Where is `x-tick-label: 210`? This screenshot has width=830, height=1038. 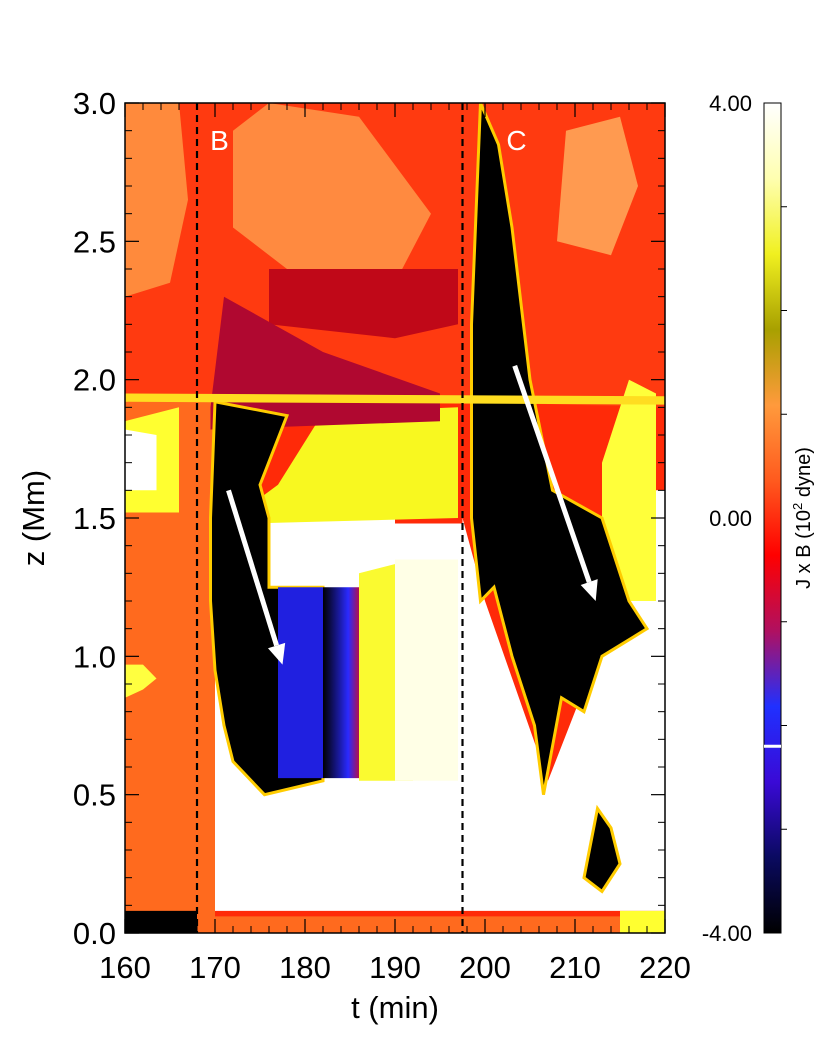 x-tick-label: 210 is located at coordinates (575, 967).